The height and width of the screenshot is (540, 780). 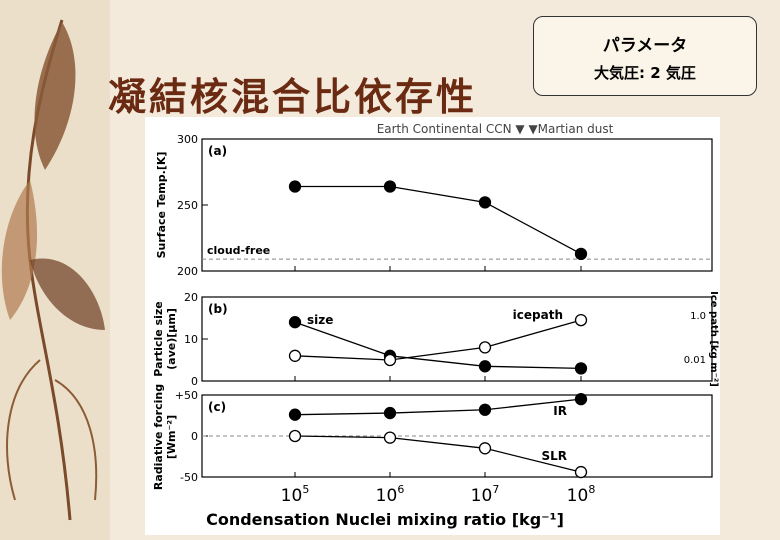 I want to click on panel-b-frame, so click(x=457, y=339).